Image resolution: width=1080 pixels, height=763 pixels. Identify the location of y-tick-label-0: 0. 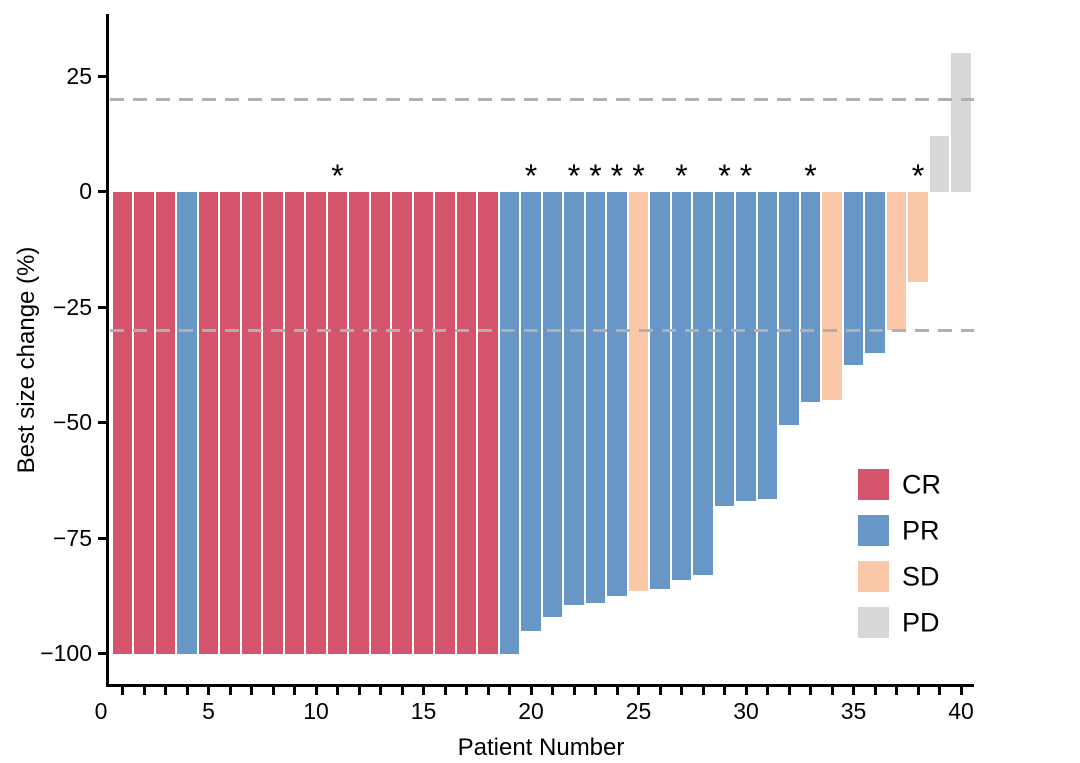
(85, 191).